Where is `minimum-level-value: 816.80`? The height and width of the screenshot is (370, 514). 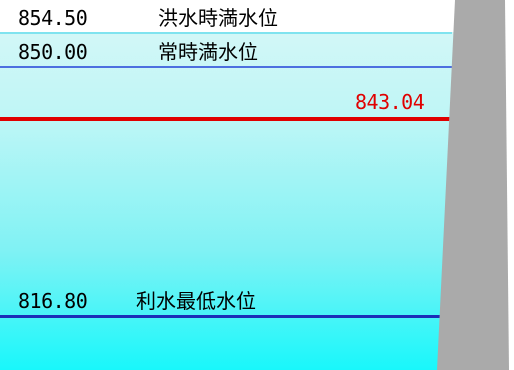 minimum-level-value: 816.80 is located at coordinates (53, 301).